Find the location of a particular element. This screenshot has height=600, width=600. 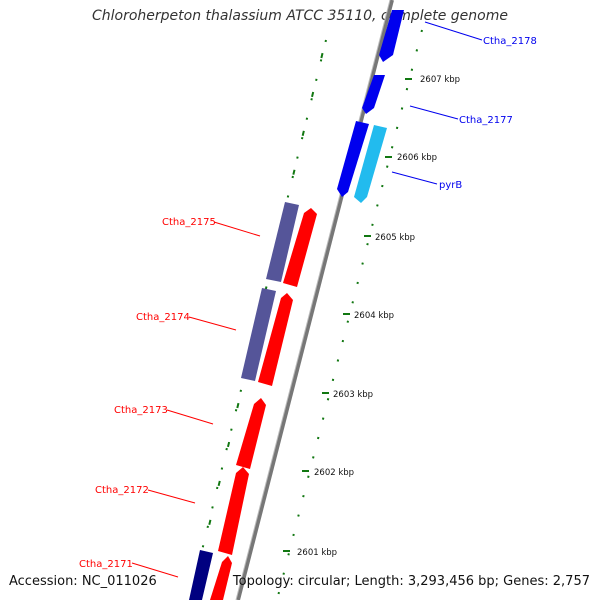

tick-label-2604: 2604 kbp is located at coordinates (374, 316).